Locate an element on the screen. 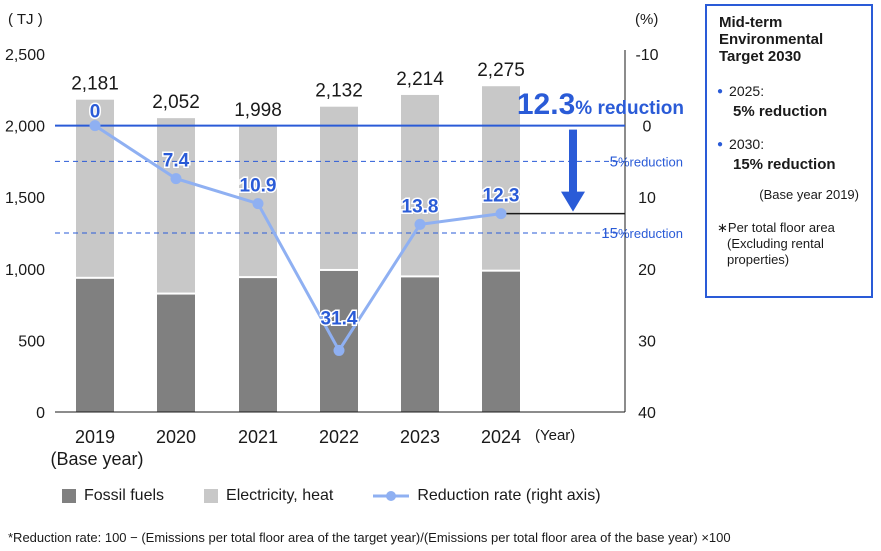 The width and height of the screenshot is (881, 551). reduction-highlight: 12.3% reduction is located at coordinates (600, 104).